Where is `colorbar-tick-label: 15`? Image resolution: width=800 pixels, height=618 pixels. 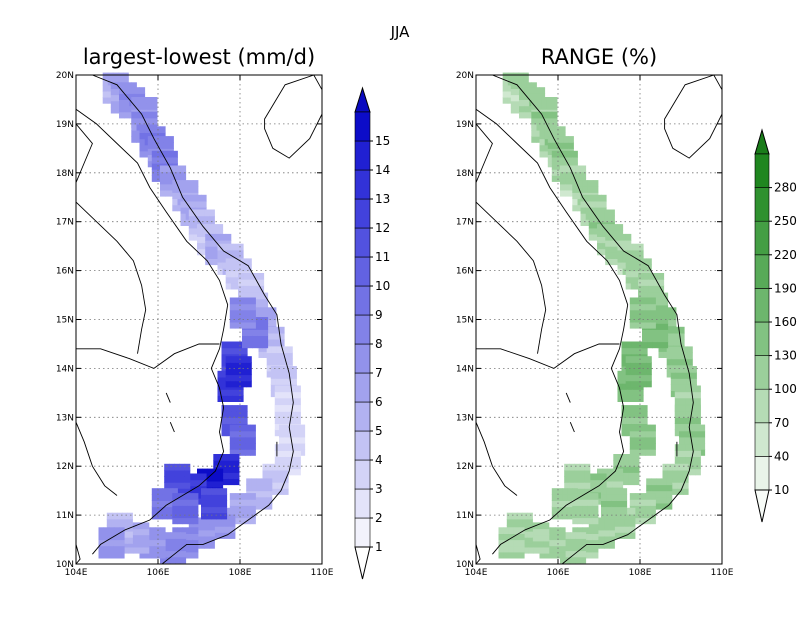
colorbar-tick-label: 15 is located at coordinates (382, 141).